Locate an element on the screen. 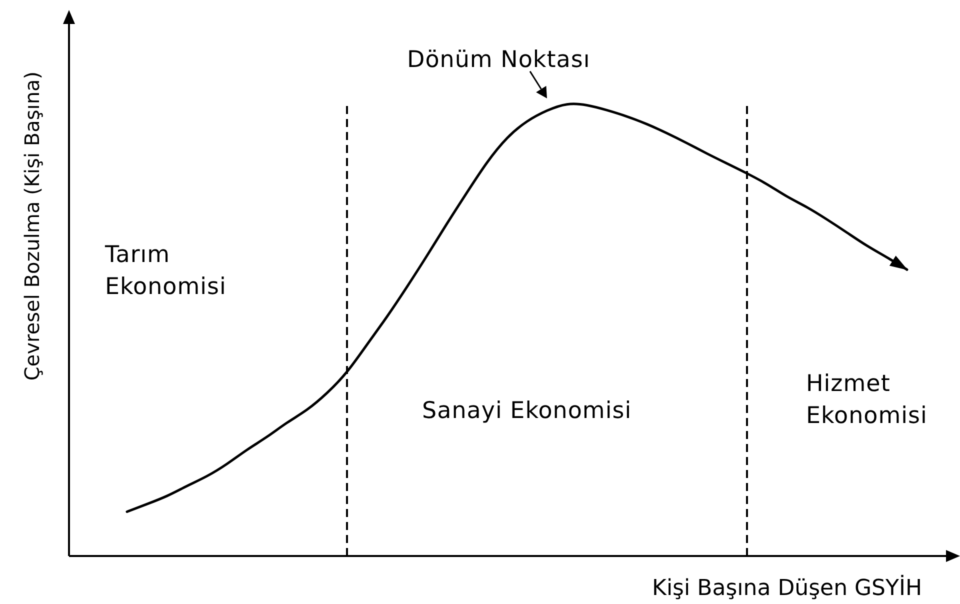 Image resolution: width=960 pixels, height=604 pixels. annotation: Hizmet Ekonomisi is located at coordinates (867, 400).